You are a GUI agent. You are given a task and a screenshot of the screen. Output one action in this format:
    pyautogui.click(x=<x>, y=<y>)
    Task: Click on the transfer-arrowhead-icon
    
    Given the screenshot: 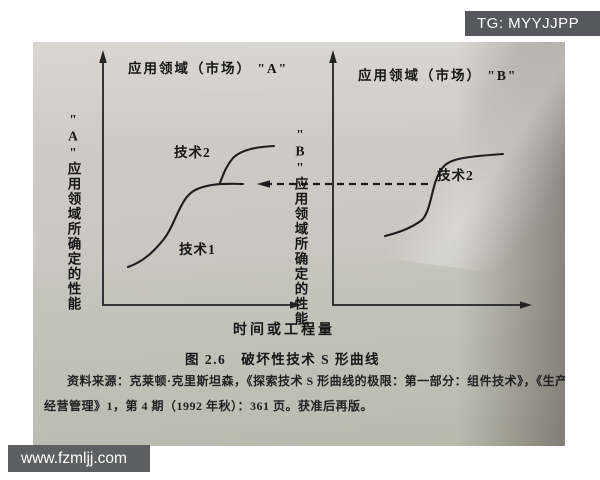 What is the action you would take?
    pyautogui.click(x=263, y=184)
    